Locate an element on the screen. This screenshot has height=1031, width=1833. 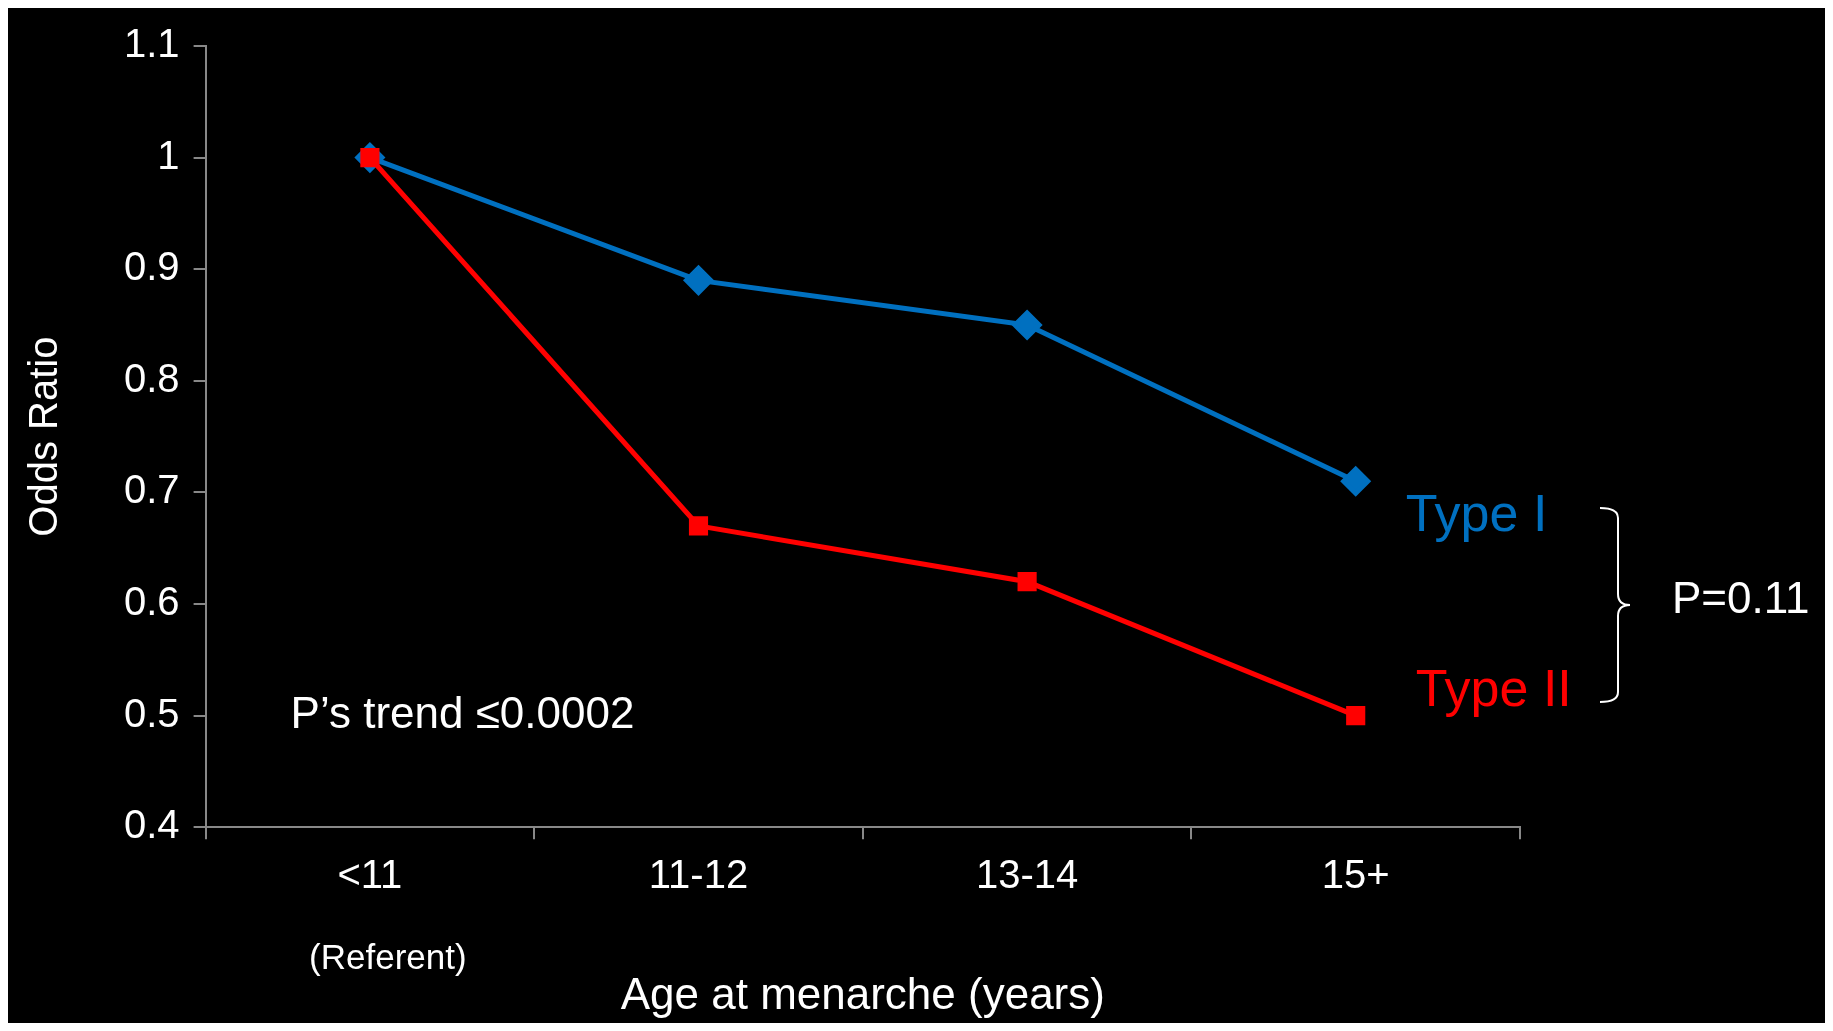
series-label: Type I is located at coordinates (1476, 512).